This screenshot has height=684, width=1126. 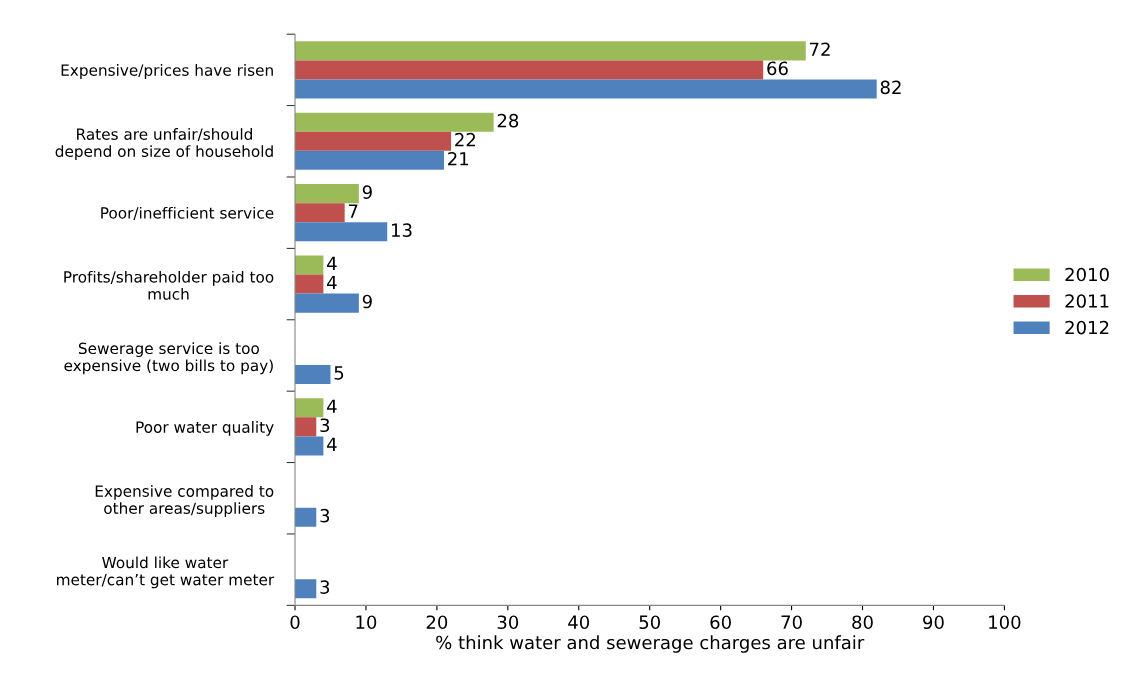 I want to click on legend-label: 2010, so click(x=1087, y=274).